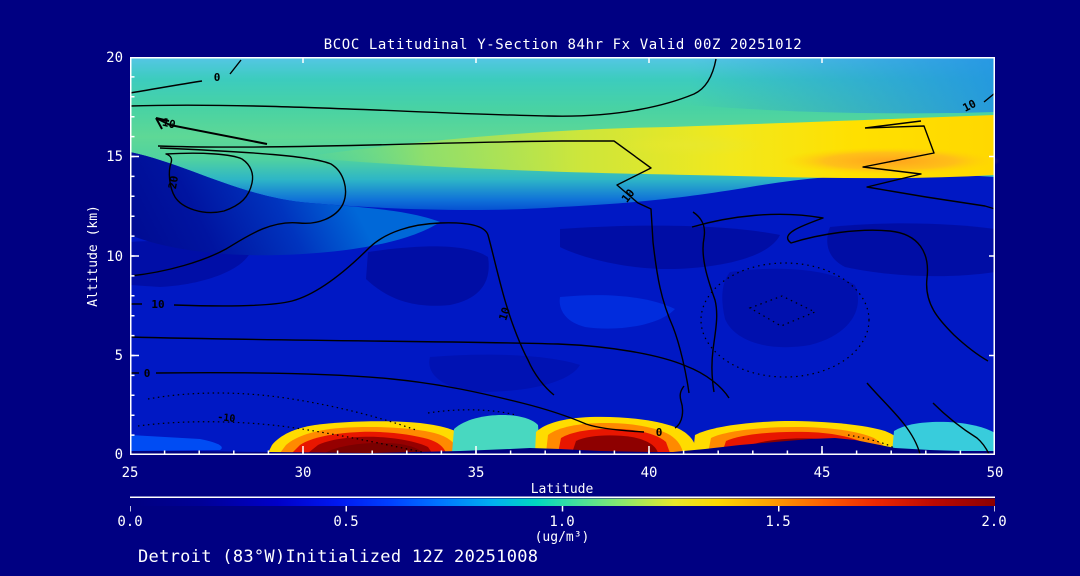 The height and width of the screenshot is (576, 1080). Describe the element at coordinates (345, 522) in the screenshot. I see `colorbar-tick-label: 0.5` at that location.